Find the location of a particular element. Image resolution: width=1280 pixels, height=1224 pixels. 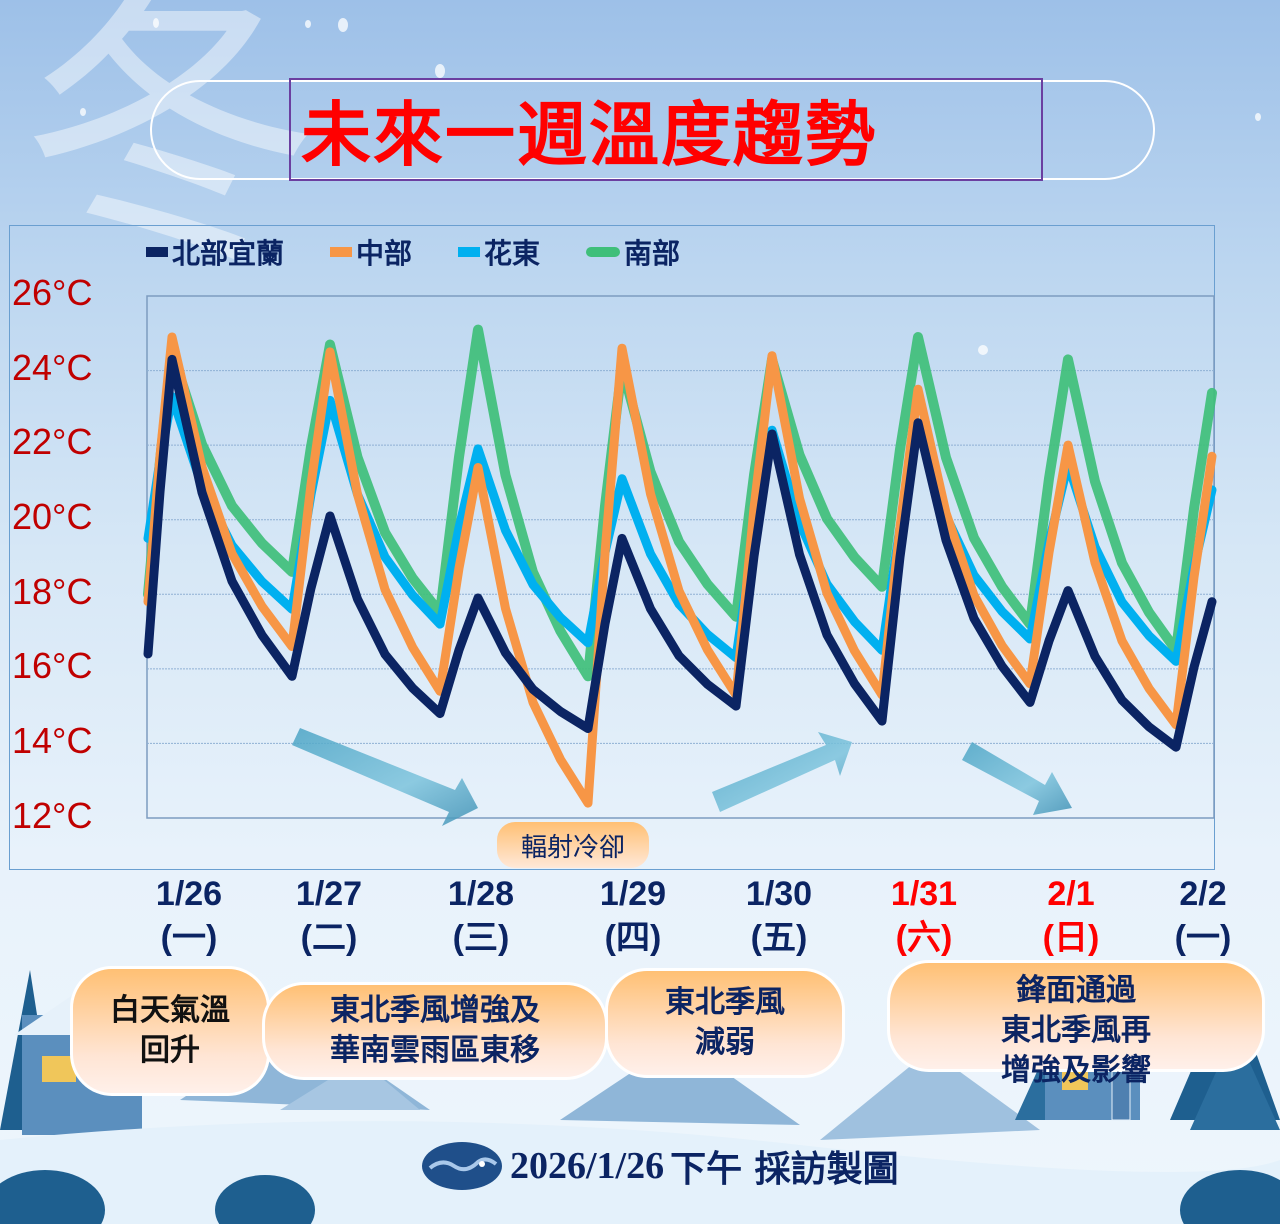

note-bubble-3: 東北季風 減弱 is located at coordinates (725, 1023).